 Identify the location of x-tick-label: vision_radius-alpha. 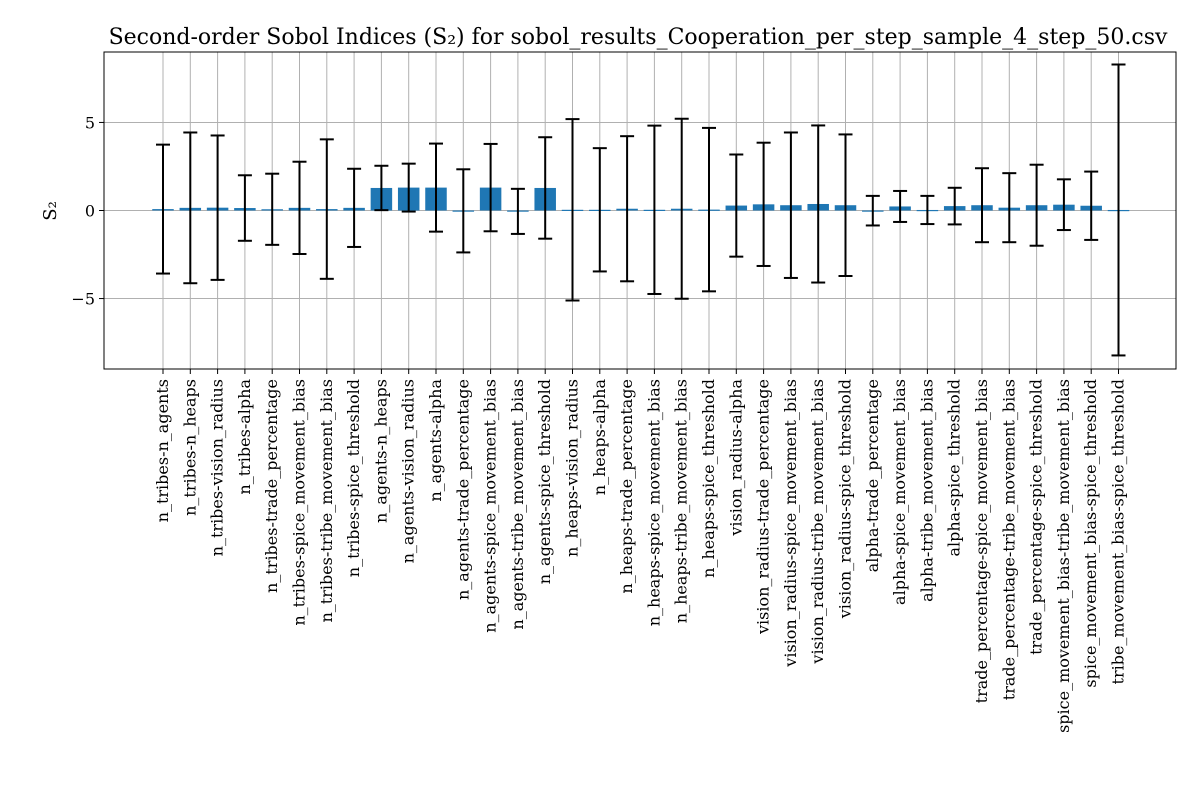
(735, 458).